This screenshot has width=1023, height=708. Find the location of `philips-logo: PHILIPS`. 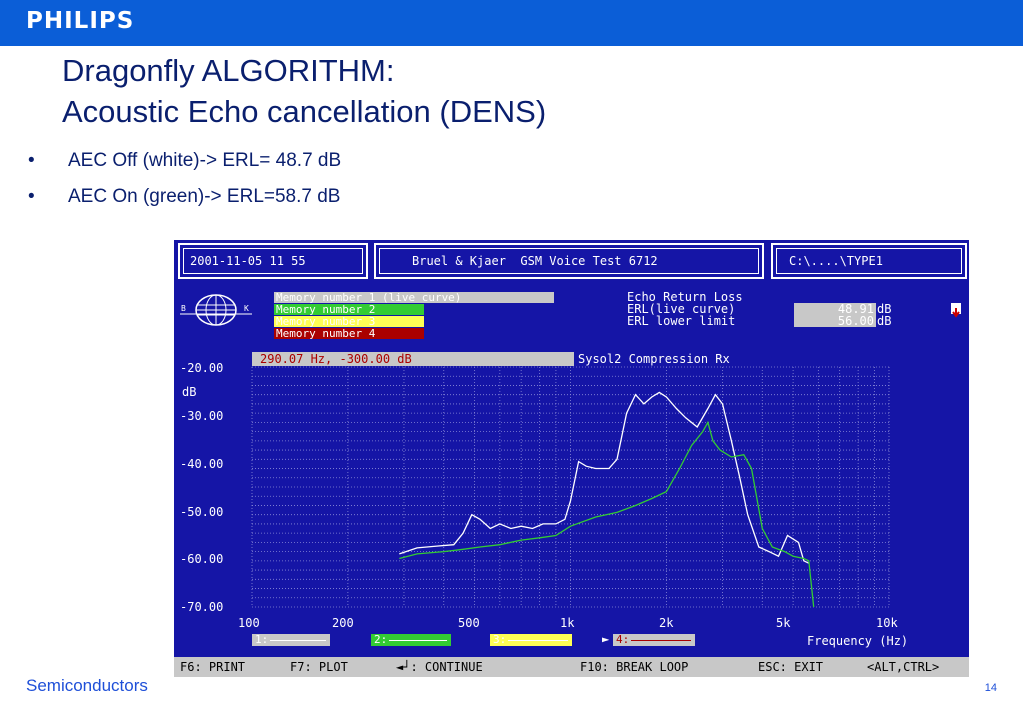

philips-logo: PHILIPS is located at coordinates (80, 21).